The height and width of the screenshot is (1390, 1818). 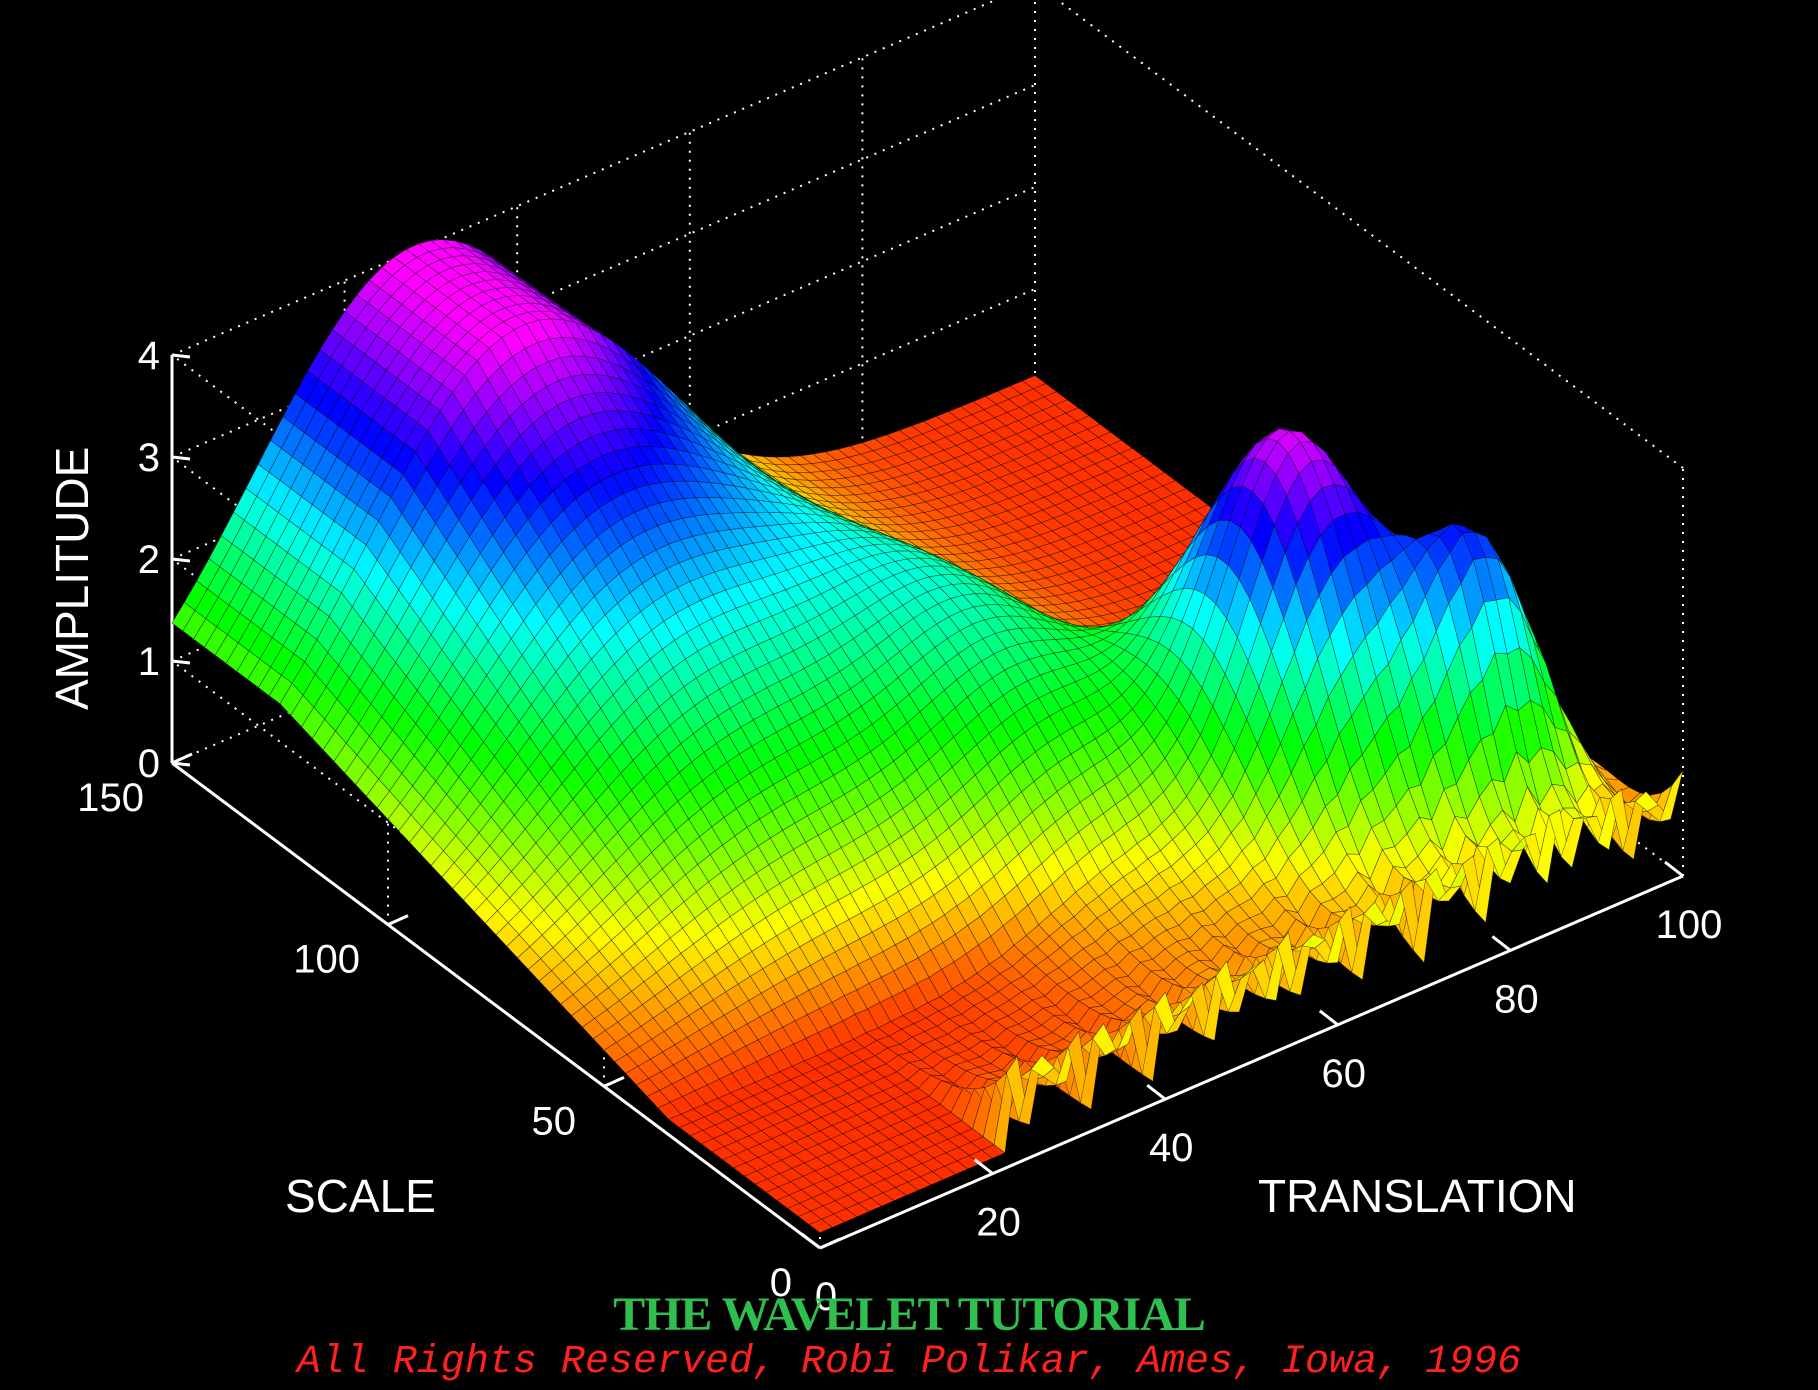 What do you see at coordinates (554, 1121) in the screenshot?
I see `y-tick-label: 50` at bounding box center [554, 1121].